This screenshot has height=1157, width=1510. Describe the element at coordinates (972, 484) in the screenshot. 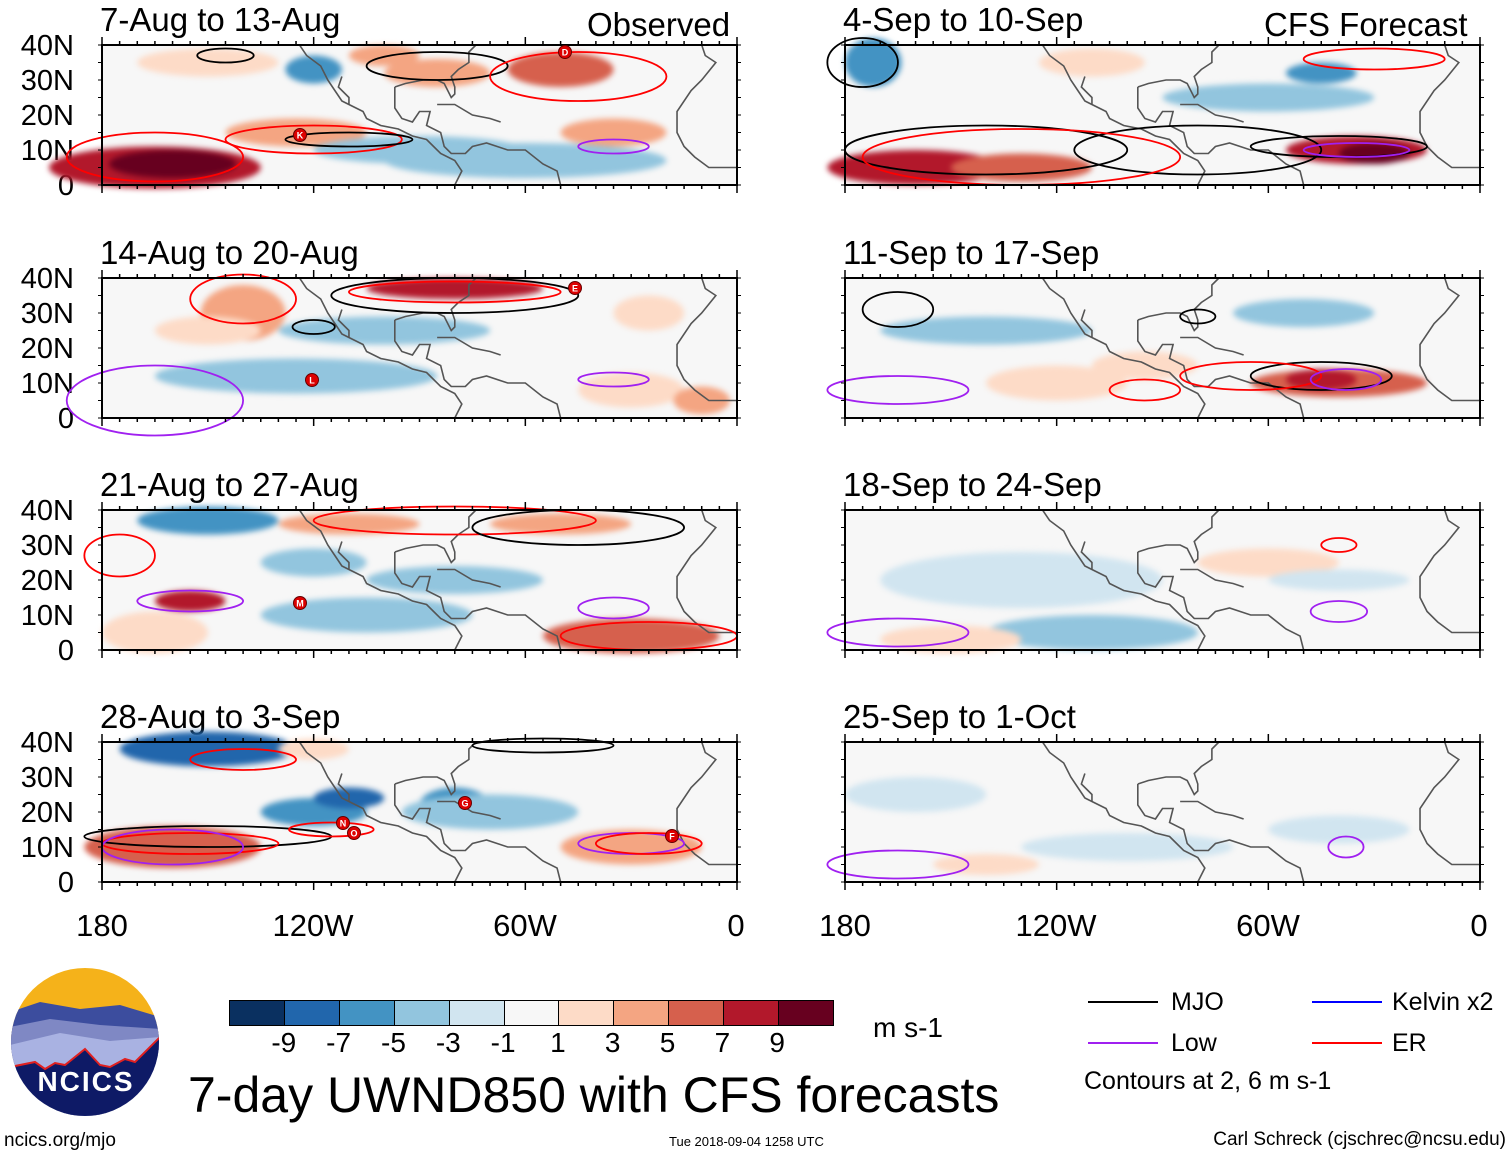

I see `panel-title: 18-Sep to 24-Sep` at that location.